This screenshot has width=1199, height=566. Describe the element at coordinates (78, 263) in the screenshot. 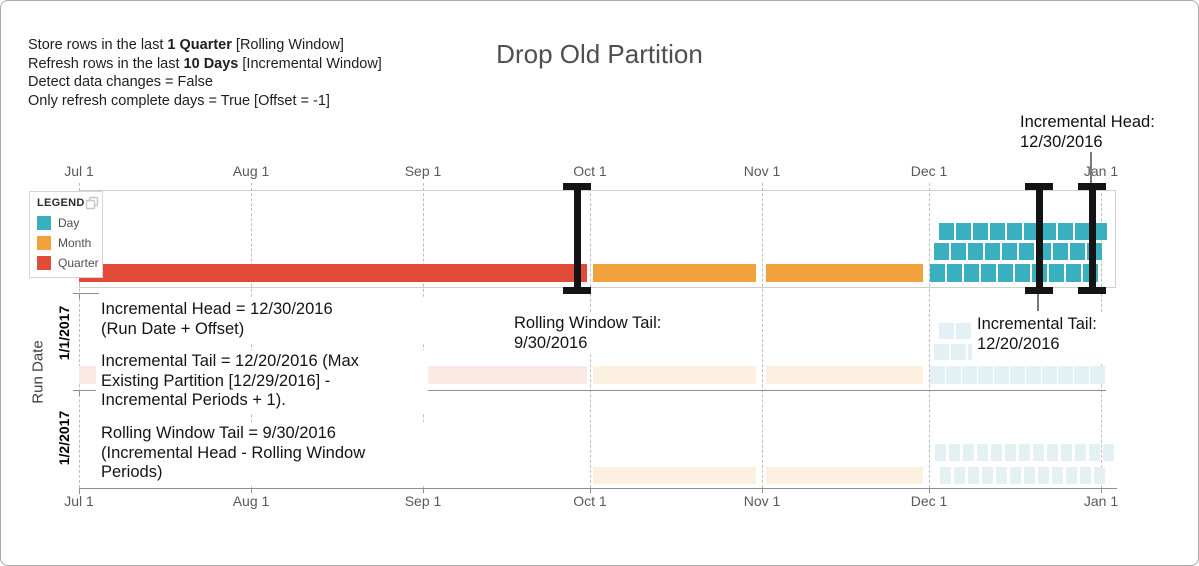

I see `legend-label-quarter: Quarter` at that location.